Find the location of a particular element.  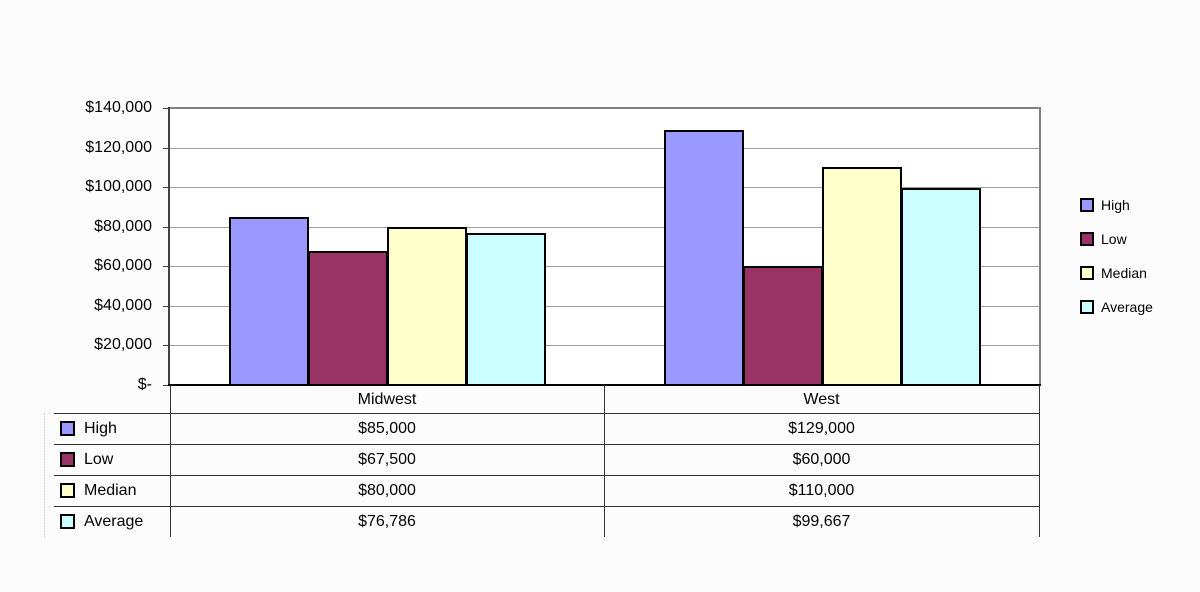

bar-median-west is located at coordinates (862, 276).